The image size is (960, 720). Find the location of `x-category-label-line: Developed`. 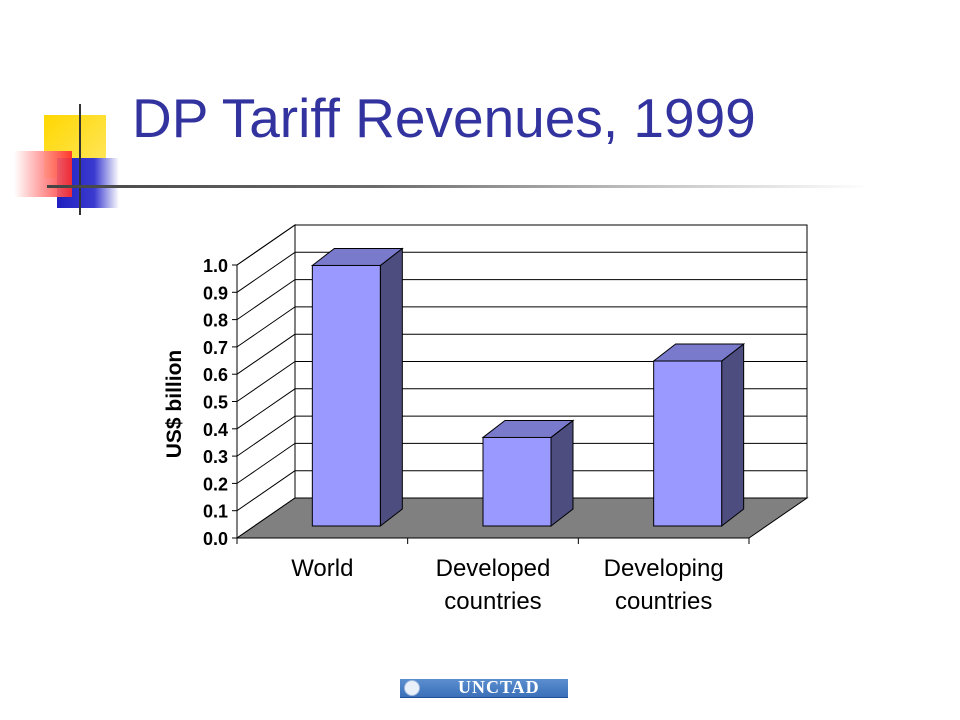

x-category-label-line: Developed is located at coordinates (493, 568).